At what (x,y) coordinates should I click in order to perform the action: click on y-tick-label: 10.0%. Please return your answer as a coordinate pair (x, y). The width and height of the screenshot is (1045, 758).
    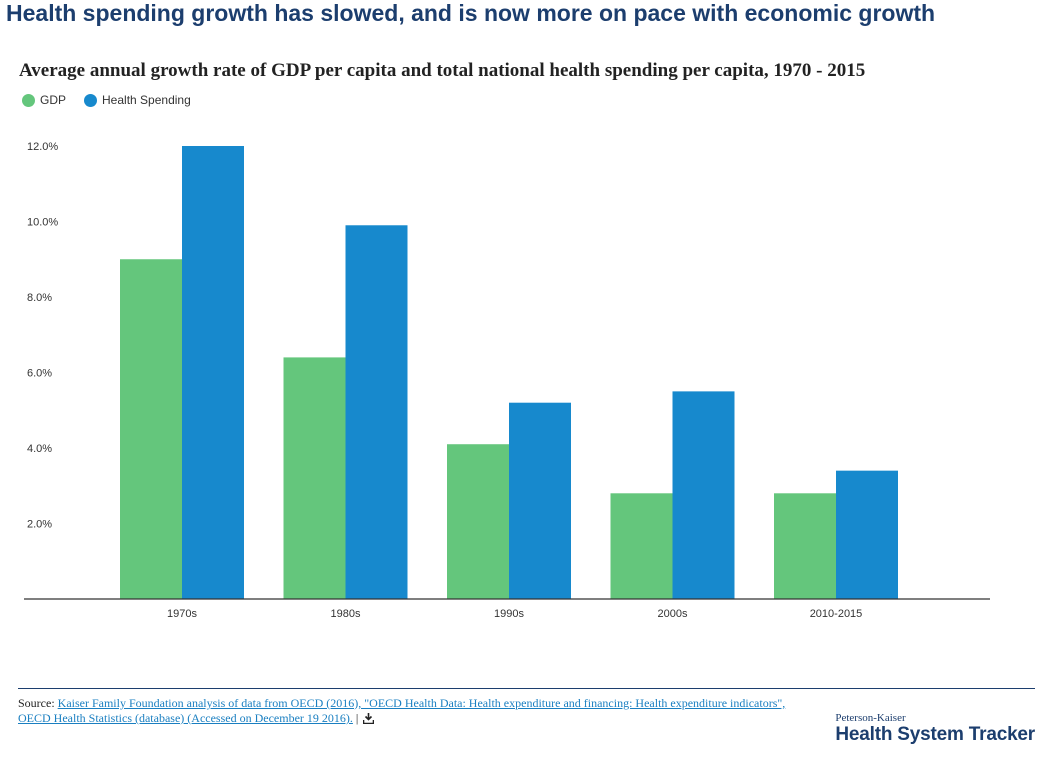
    Looking at the image, I should click on (42, 223).